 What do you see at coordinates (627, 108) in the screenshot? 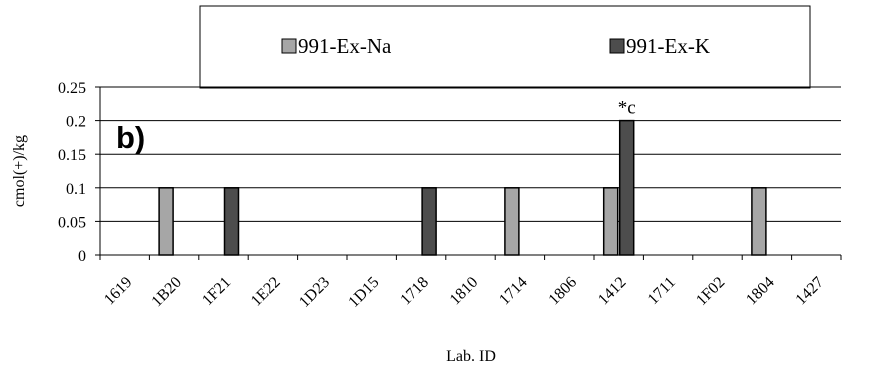
I see `bar-annotation: *c` at bounding box center [627, 108].